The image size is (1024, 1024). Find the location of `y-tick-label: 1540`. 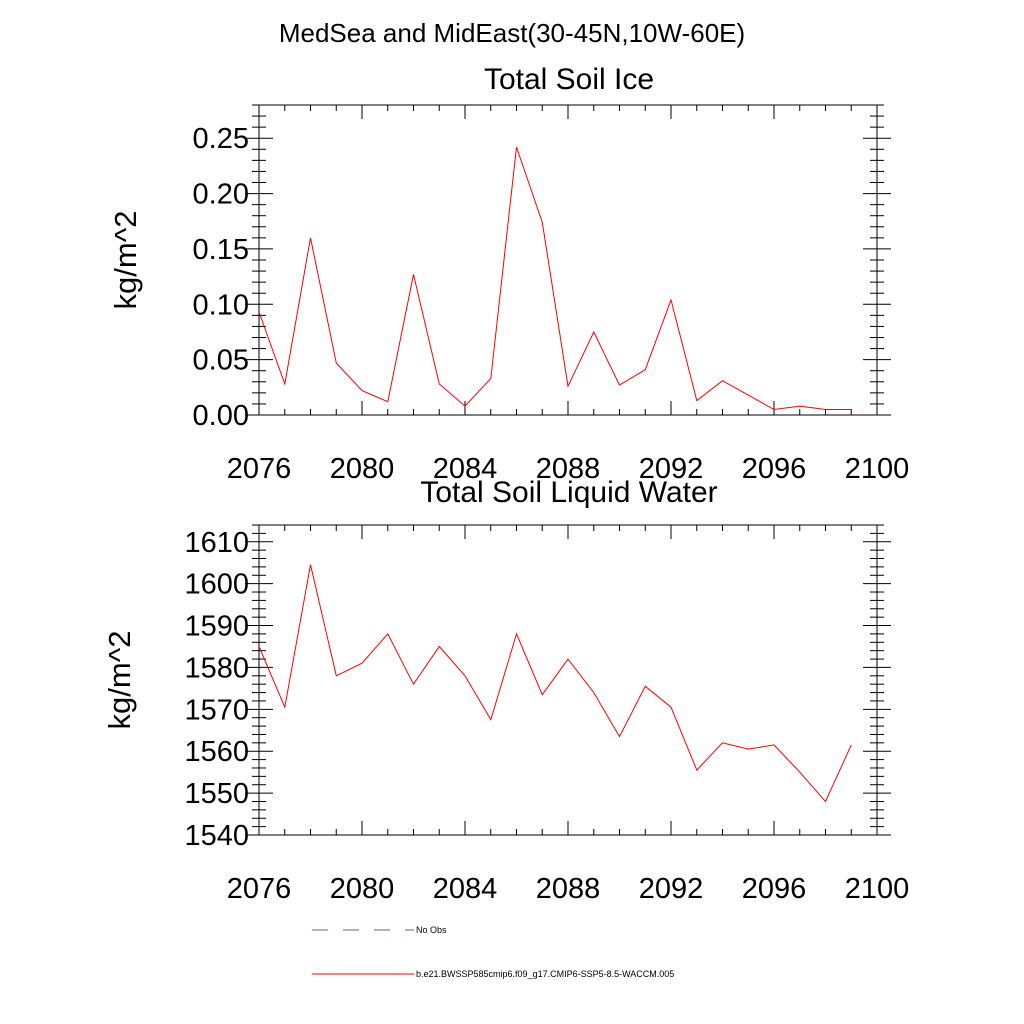

y-tick-label: 1540 is located at coordinates (216, 836).